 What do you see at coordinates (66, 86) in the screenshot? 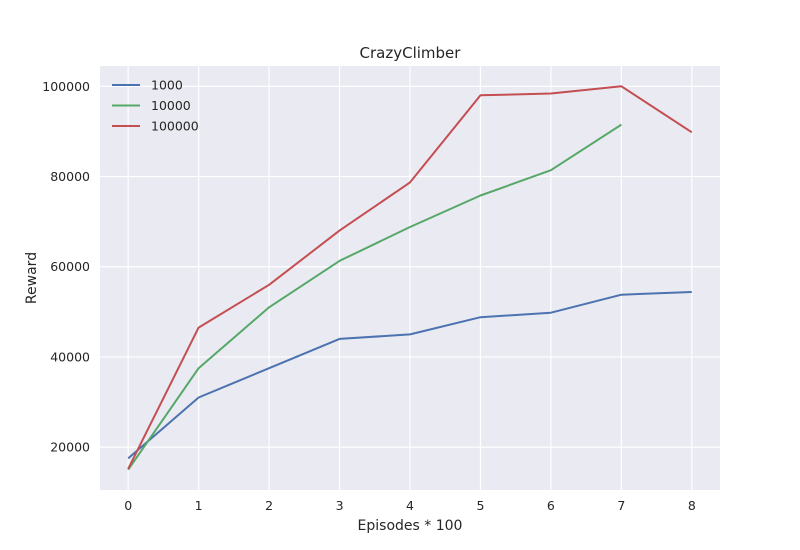
I see `y-tick-label: 100000` at bounding box center [66, 86].